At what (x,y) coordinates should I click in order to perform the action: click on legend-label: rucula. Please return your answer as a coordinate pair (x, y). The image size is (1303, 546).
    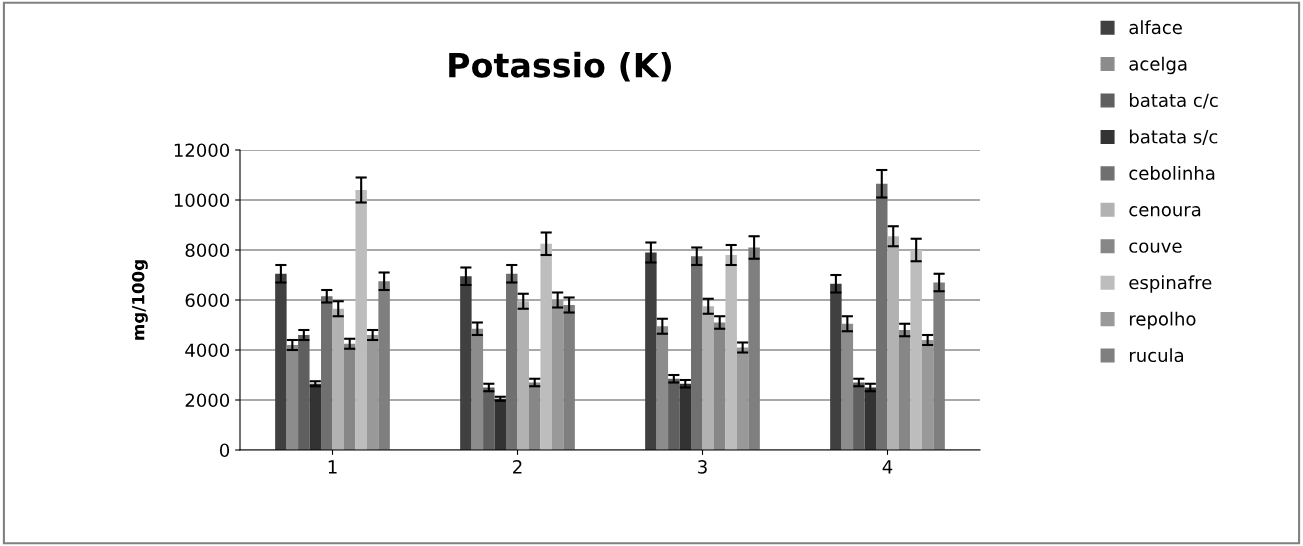
    Looking at the image, I should click on (1156, 355).